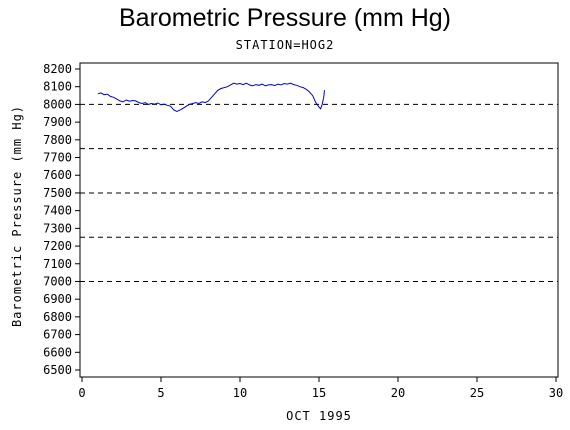  I want to click on y-tick-label: 8000, so click(57, 104).